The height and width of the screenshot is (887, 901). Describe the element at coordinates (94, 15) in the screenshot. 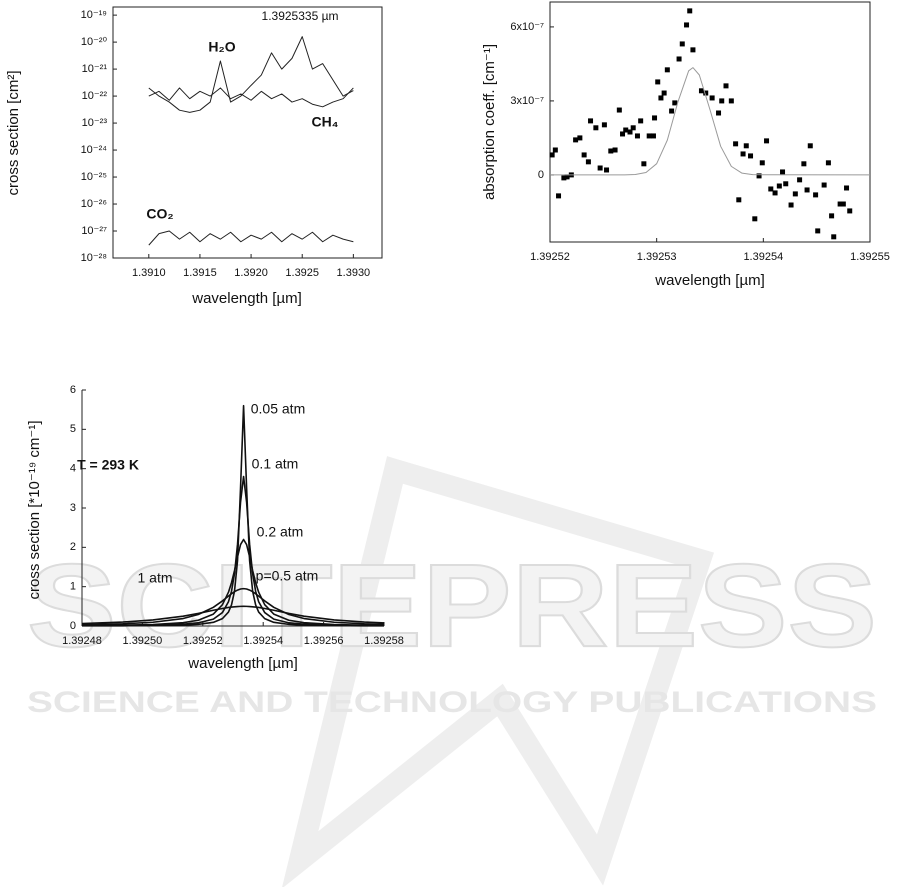

I see `y-tick-label: 10⁻¹⁹` at that location.